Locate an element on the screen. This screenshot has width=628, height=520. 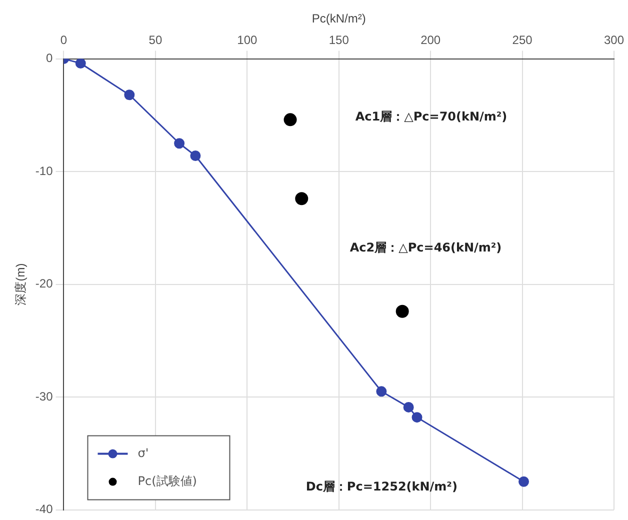
x-axis-title: Pc(kN/m²) is located at coordinates (339, 19).